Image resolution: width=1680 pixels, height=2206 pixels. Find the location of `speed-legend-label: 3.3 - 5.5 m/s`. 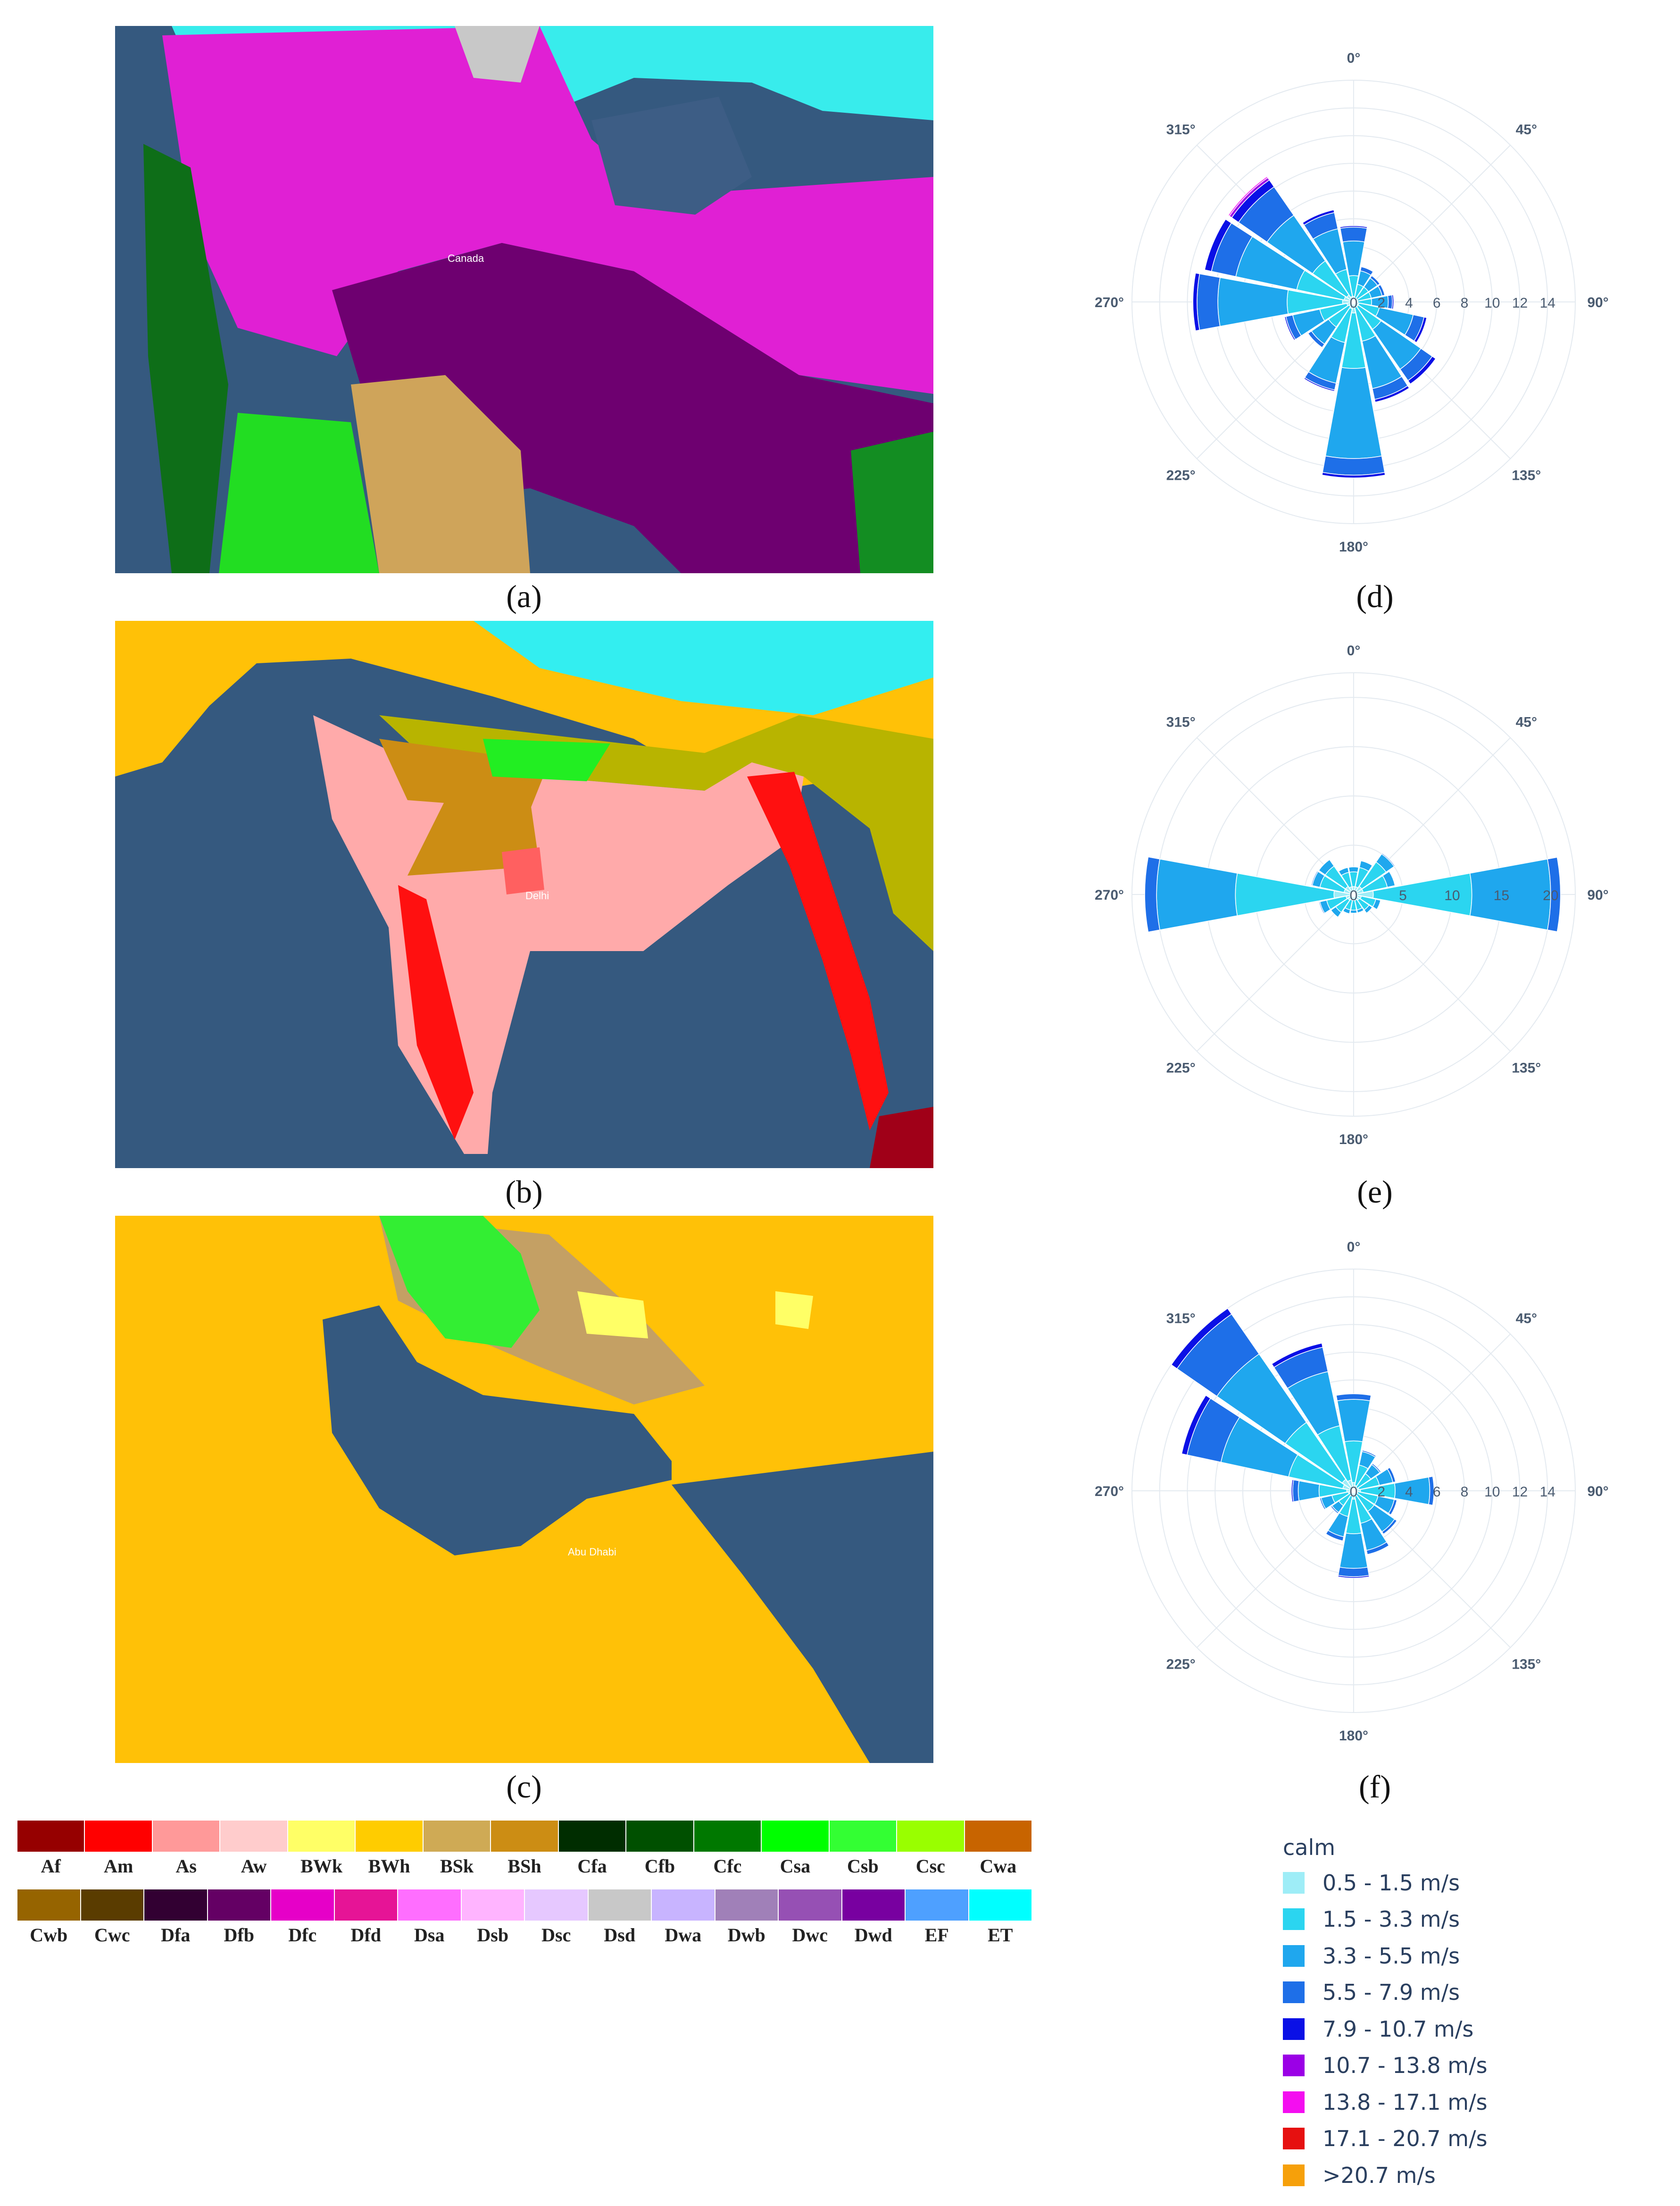

speed-legend-label: 3.3 - 5.5 m/s is located at coordinates (1391, 1956).